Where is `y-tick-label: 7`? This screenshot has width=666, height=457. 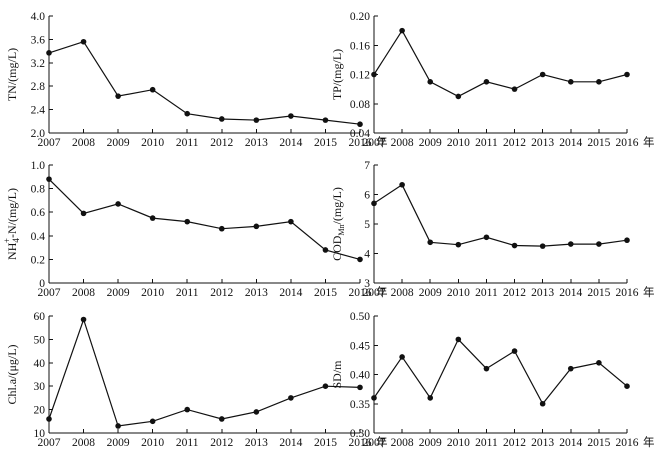 y-tick-label: 7 is located at coordinates (367, 166).